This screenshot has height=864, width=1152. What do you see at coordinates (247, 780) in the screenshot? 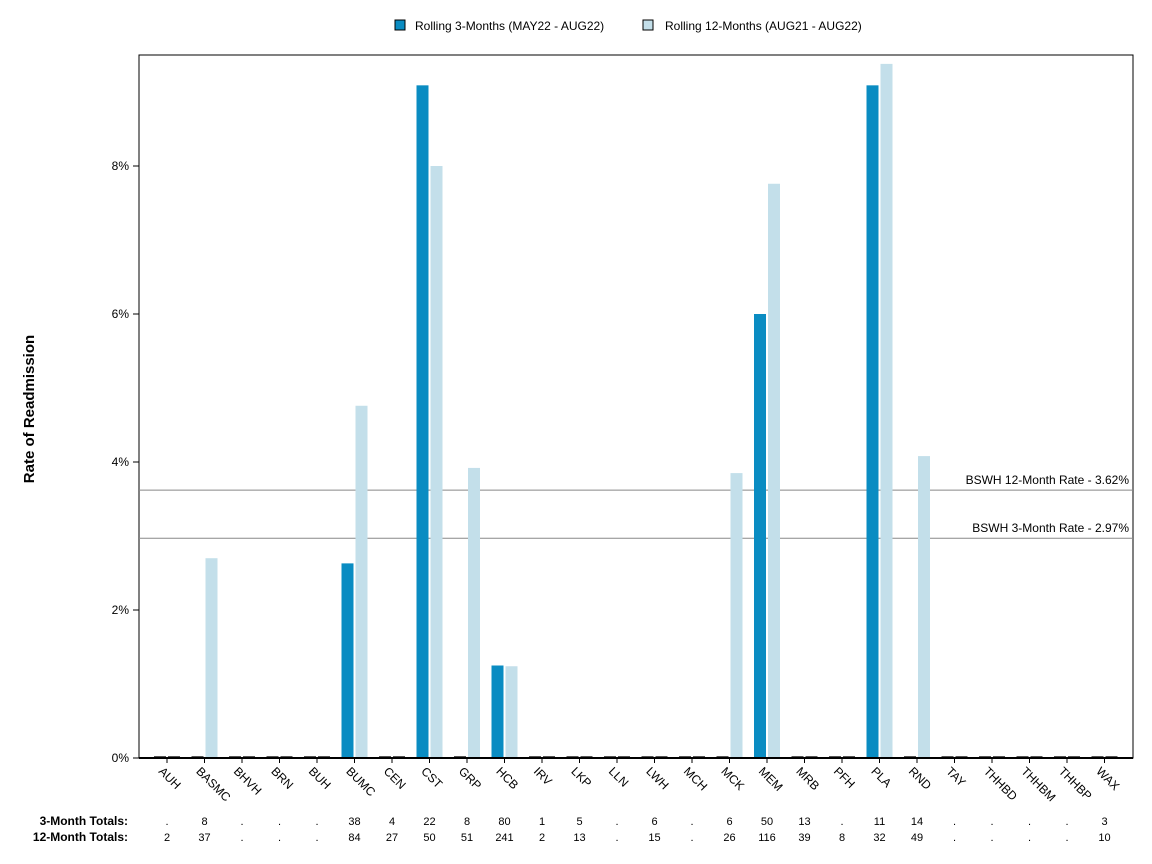
I see `x-tick-label: BHVH` at bounding box center [247, 780].